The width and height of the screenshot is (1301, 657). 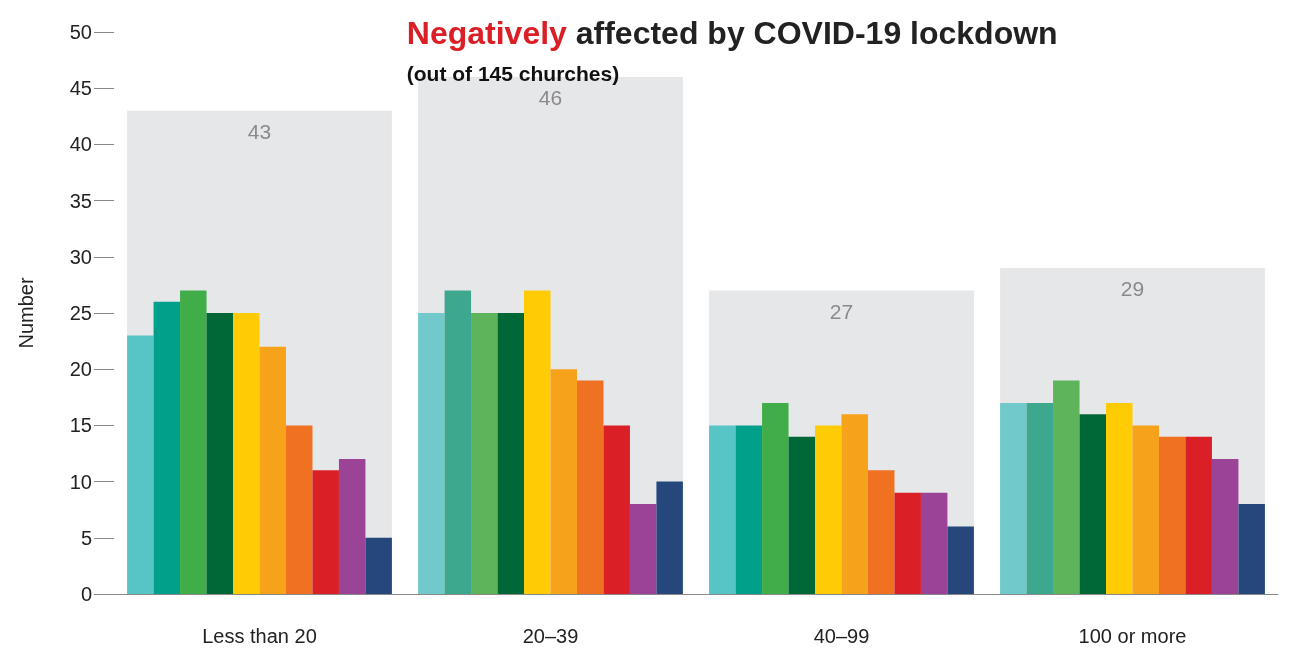 I want to click on y-tick-label: 50, so click(x=80, y=32).